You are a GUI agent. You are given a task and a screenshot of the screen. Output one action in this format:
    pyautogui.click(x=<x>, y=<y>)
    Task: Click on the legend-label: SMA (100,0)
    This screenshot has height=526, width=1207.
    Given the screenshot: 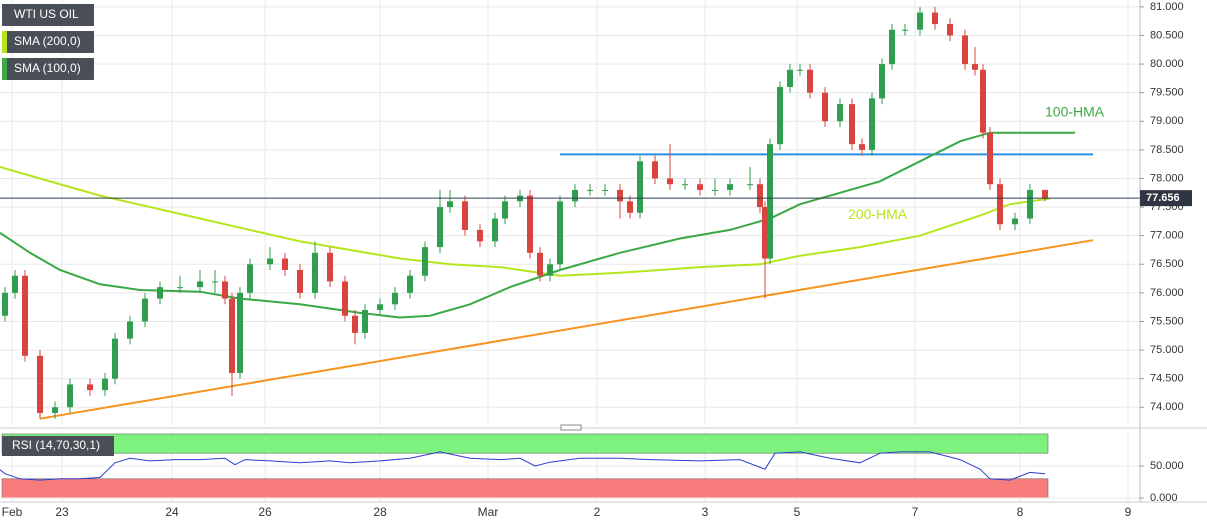 What is the action you would take?
    pyautogui.click(x=47, y=68)
    